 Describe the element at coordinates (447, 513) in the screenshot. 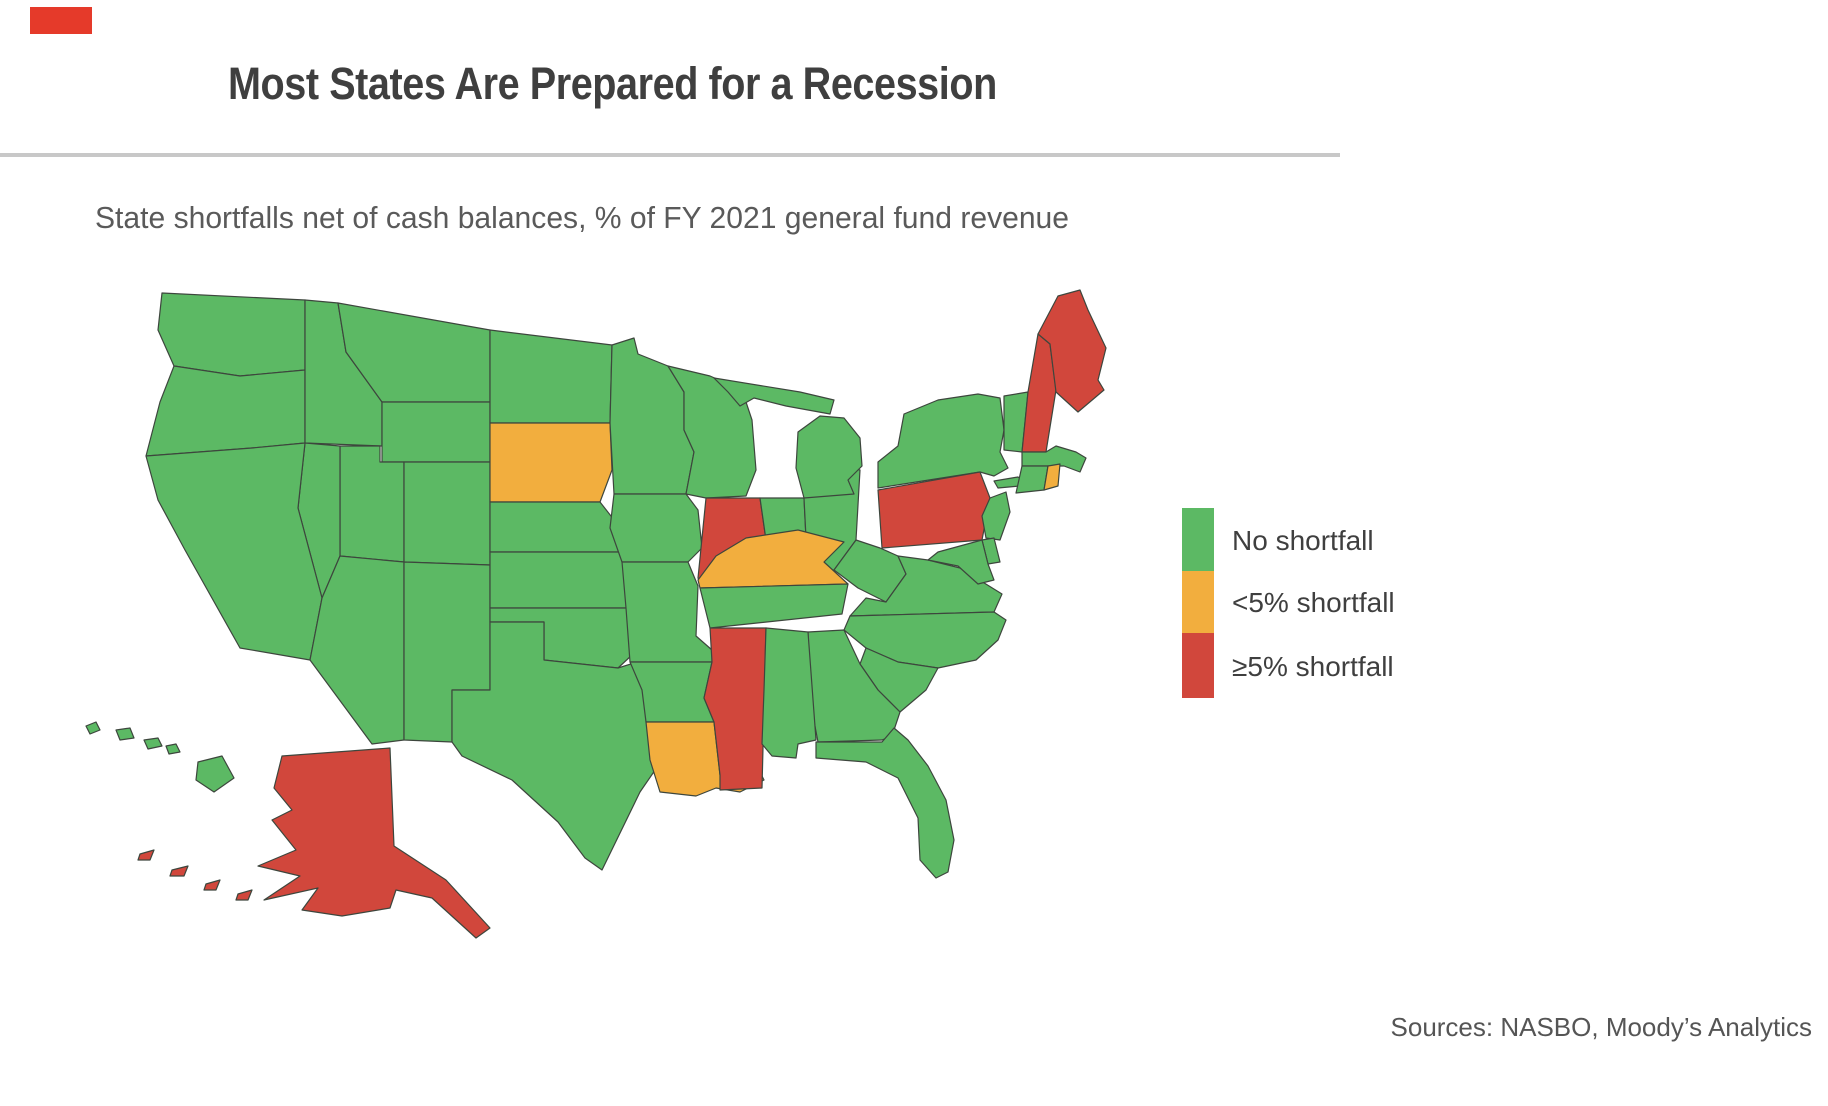

I see `state-CO` at that location.